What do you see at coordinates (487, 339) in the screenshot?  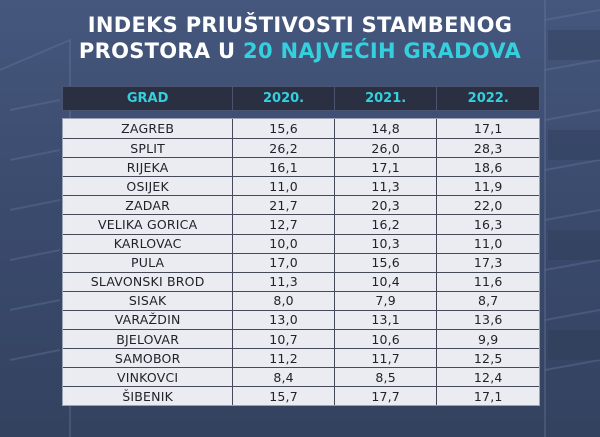 I see `cell-value-2022: 9,9` at bounding box center [487, 339].